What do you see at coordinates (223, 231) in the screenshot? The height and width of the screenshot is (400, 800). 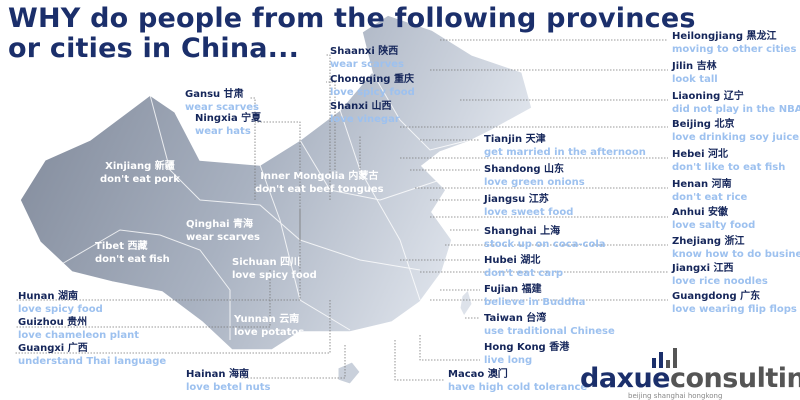 I see `province-label-qinghai: Qinghai 青海 wear scarves` at bounding box center [223, 231].